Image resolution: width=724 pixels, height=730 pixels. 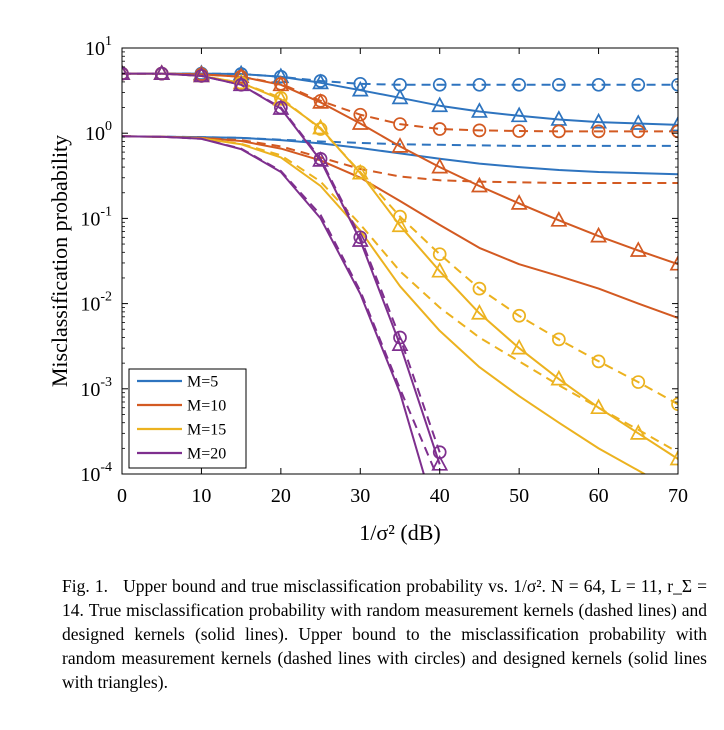 What do you see at coordinates (59, 261) in the screenshot?
I see `y-axis-label: Misclassification probability` at bounding box center [59, 261].